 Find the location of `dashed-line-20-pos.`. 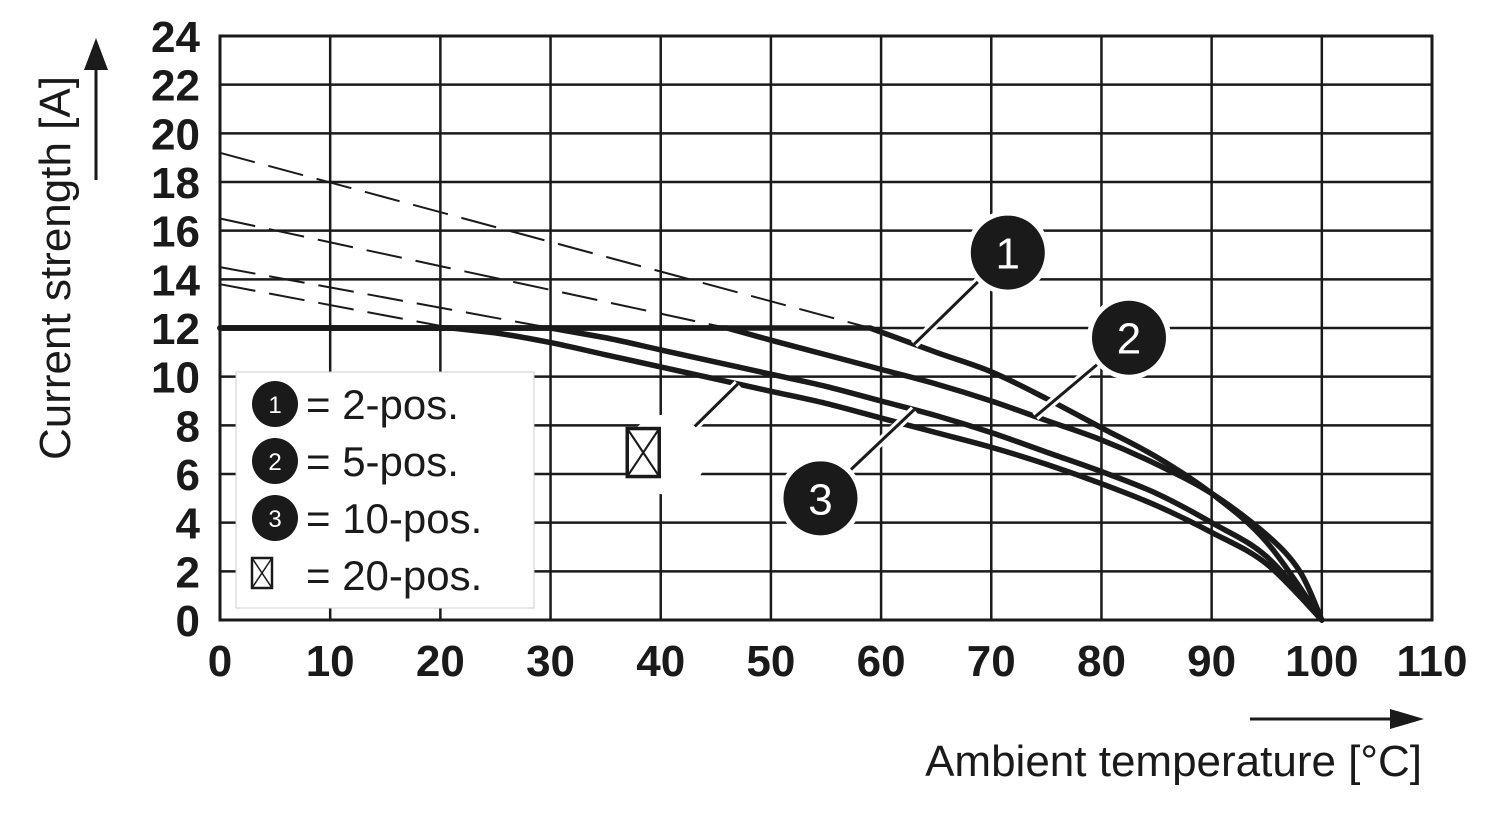

dashed-line-20-pos. is located at coordinates (335, 306).